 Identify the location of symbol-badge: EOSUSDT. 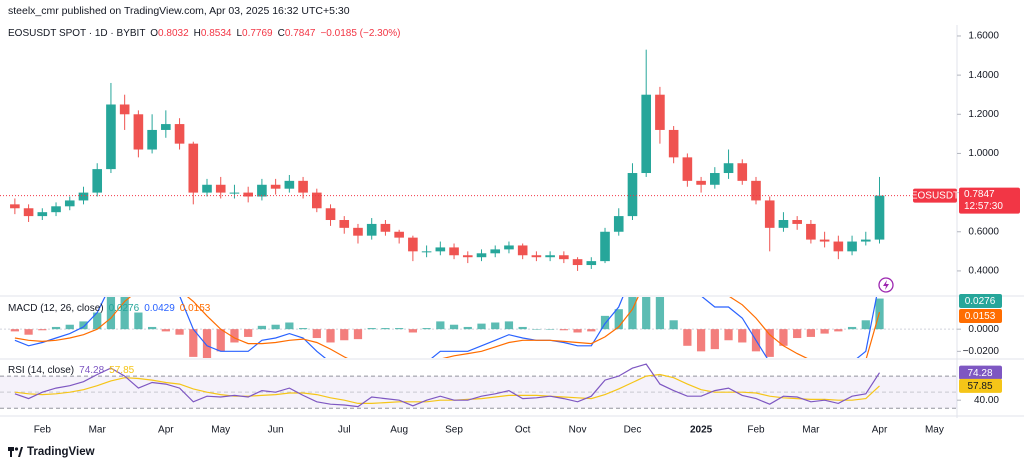
(935, 196).